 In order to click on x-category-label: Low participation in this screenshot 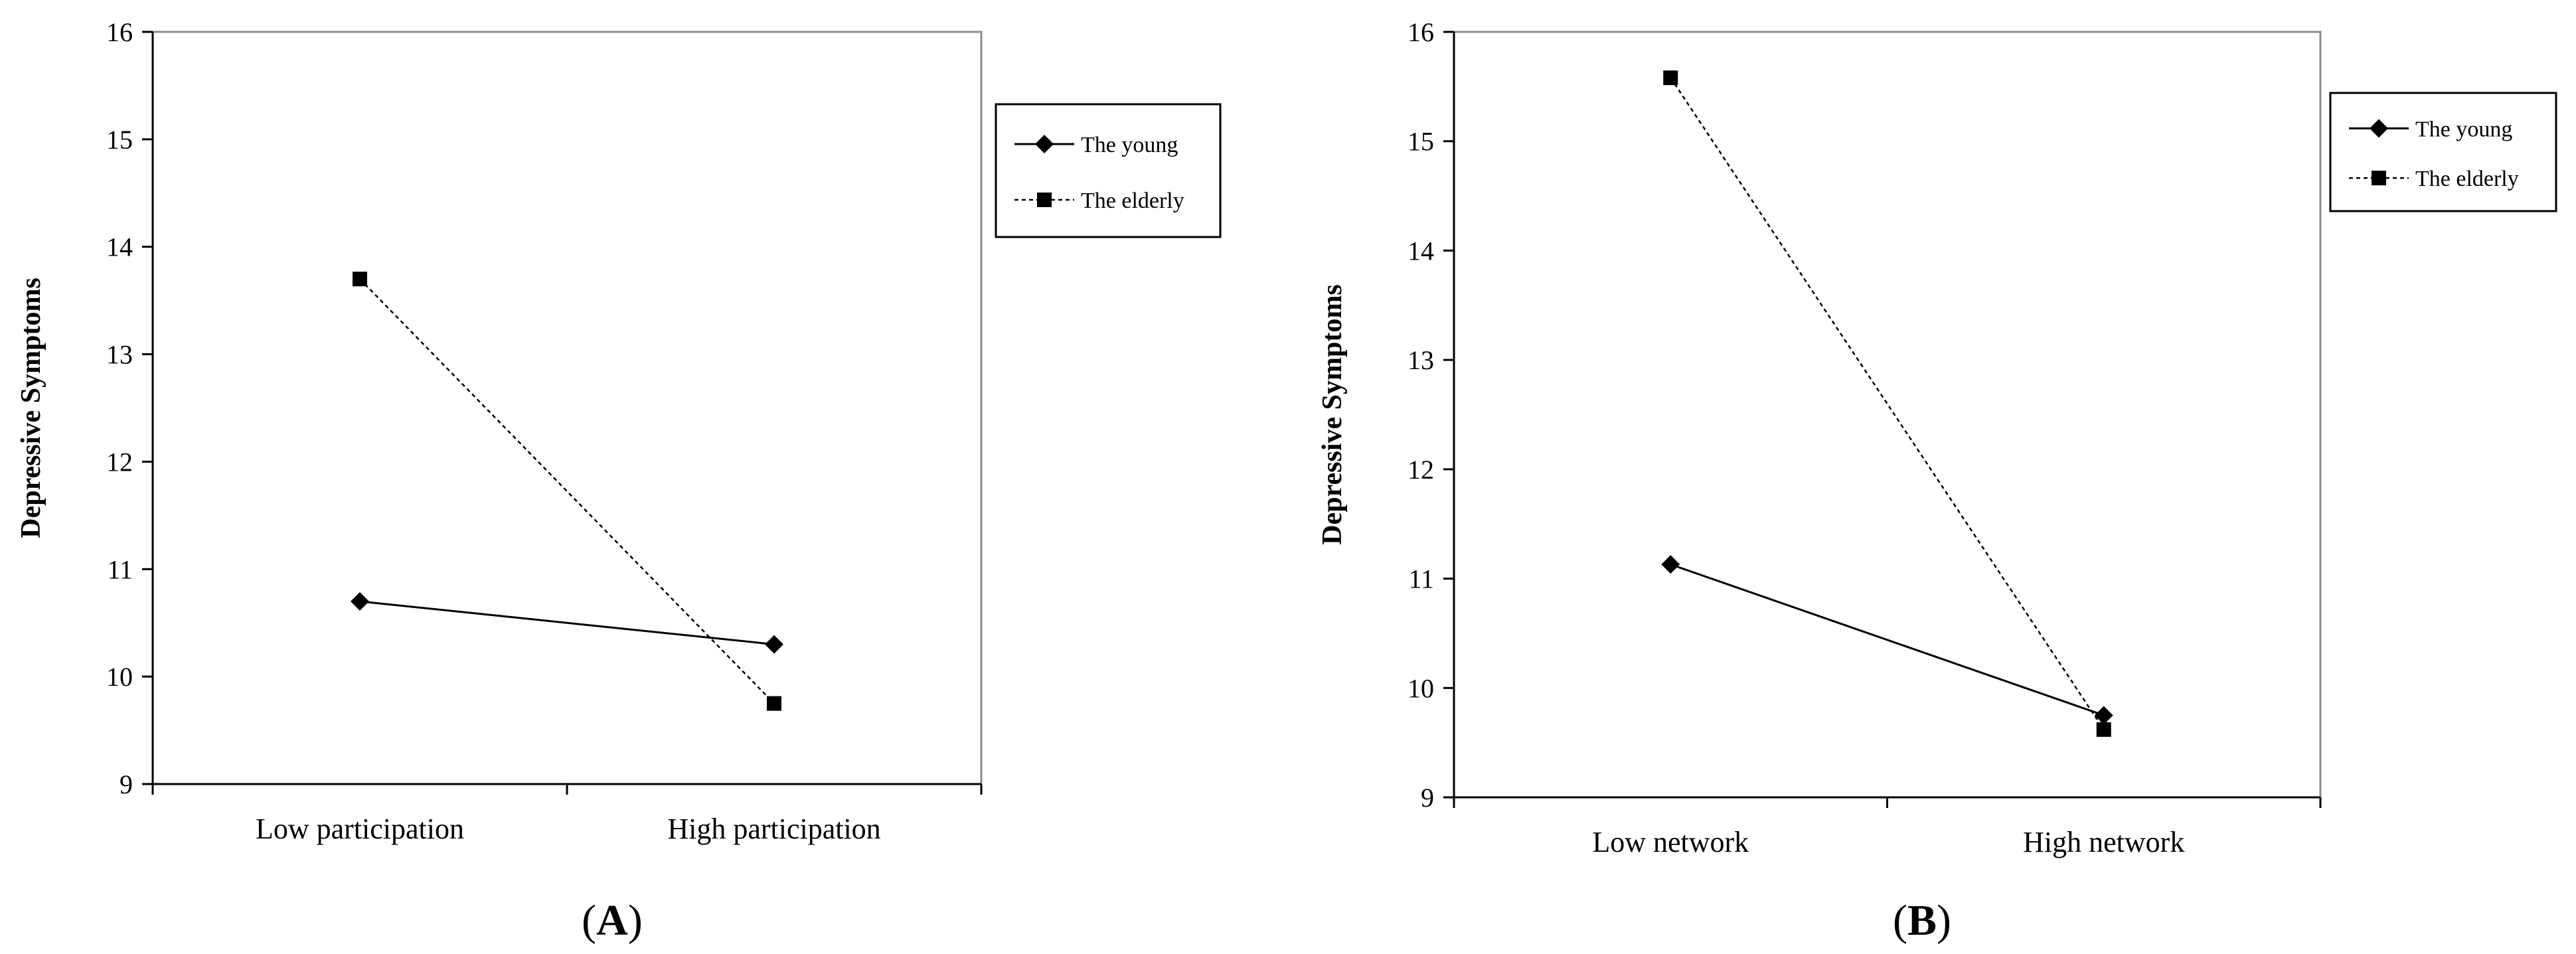, I will do `click(360, 829)`.